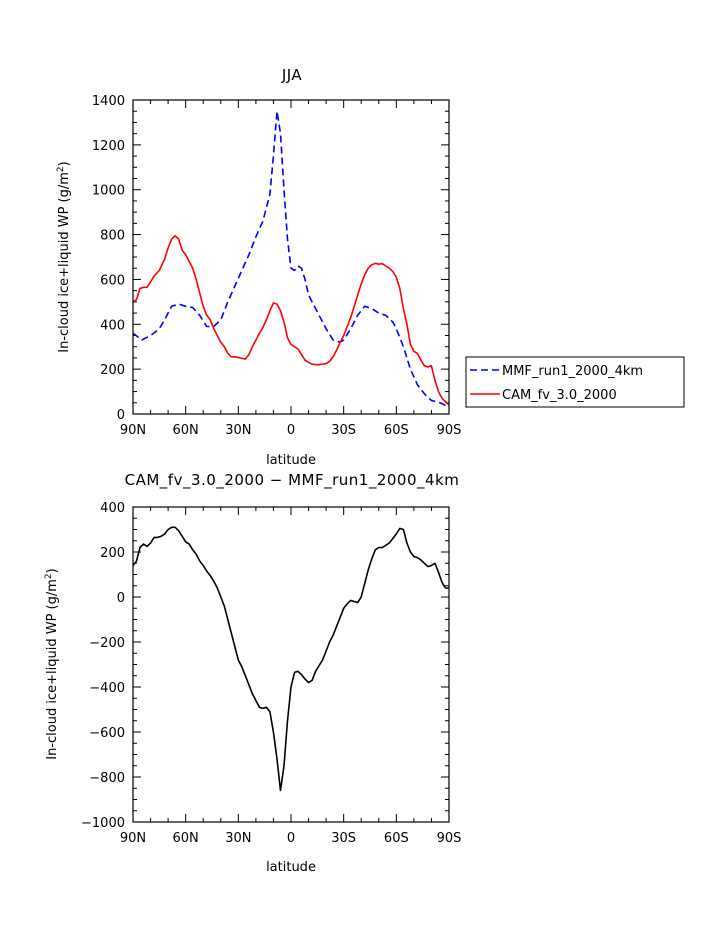 Image resolution: width=723 pixels, height=935 pixels. I want to click on chart-top-y-tick-label: 800, so click(112, 236).